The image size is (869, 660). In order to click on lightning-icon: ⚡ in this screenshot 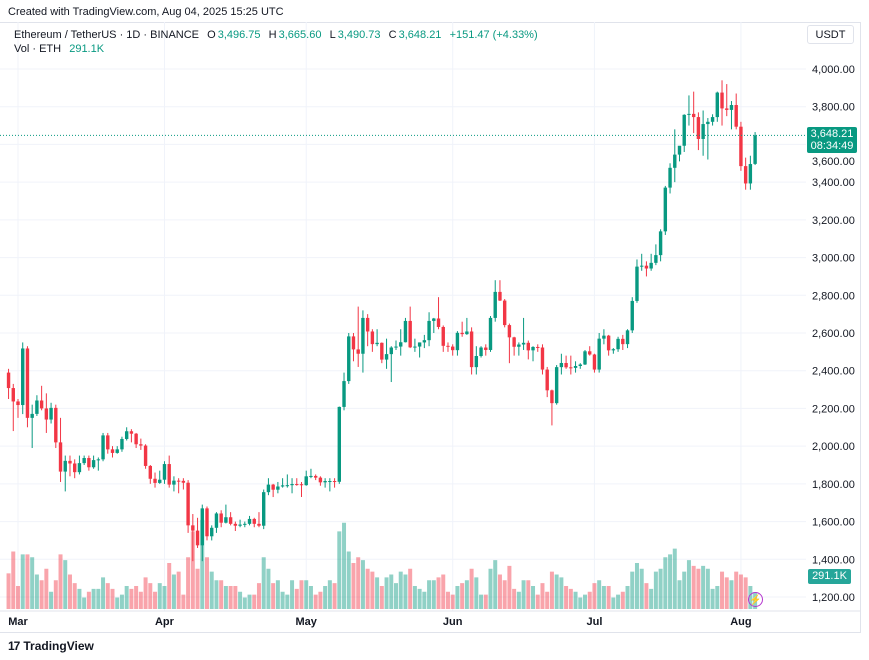, I will do `click(755, 599)`.